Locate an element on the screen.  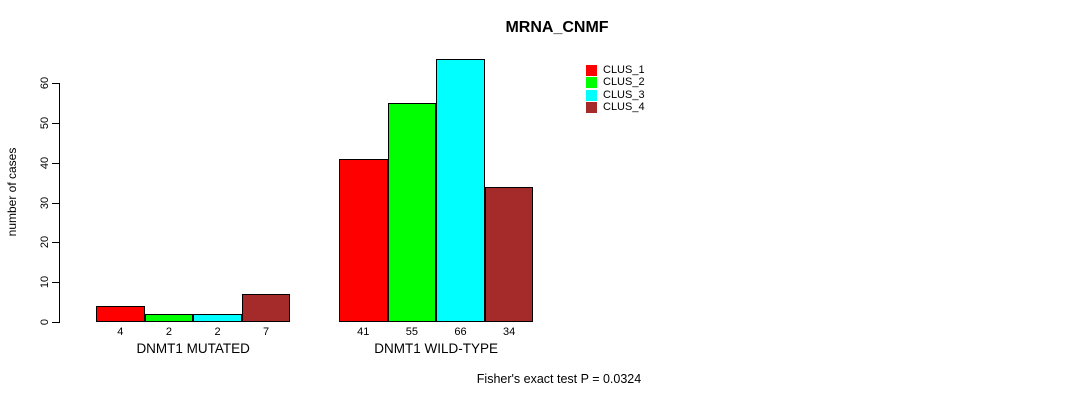
legend-label-clus-3: CLUS_3 is located at coordinates (624, 94).